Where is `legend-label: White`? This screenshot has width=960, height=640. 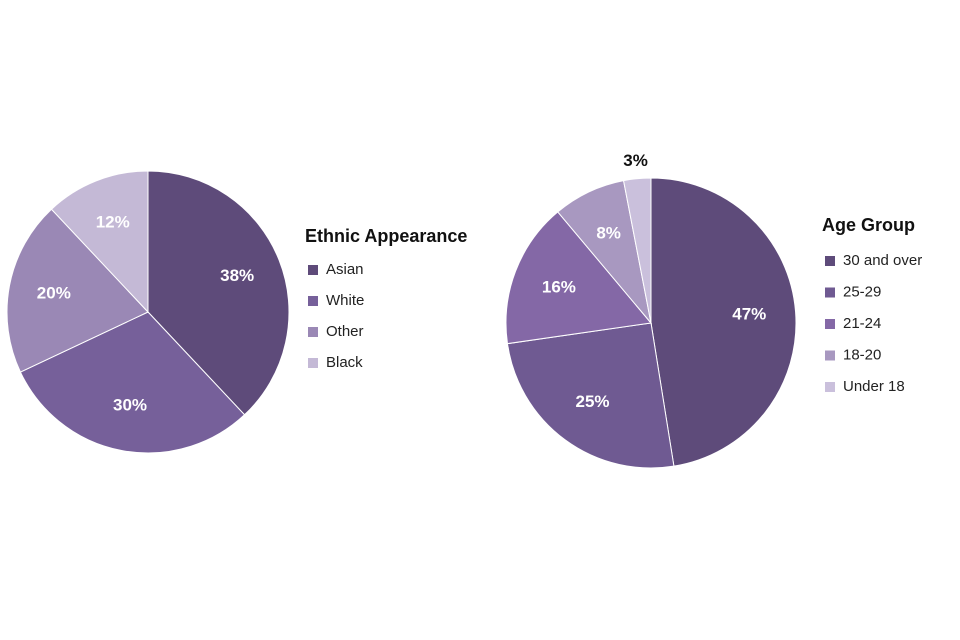
legend-label: White is located at coordinates (345, 300).